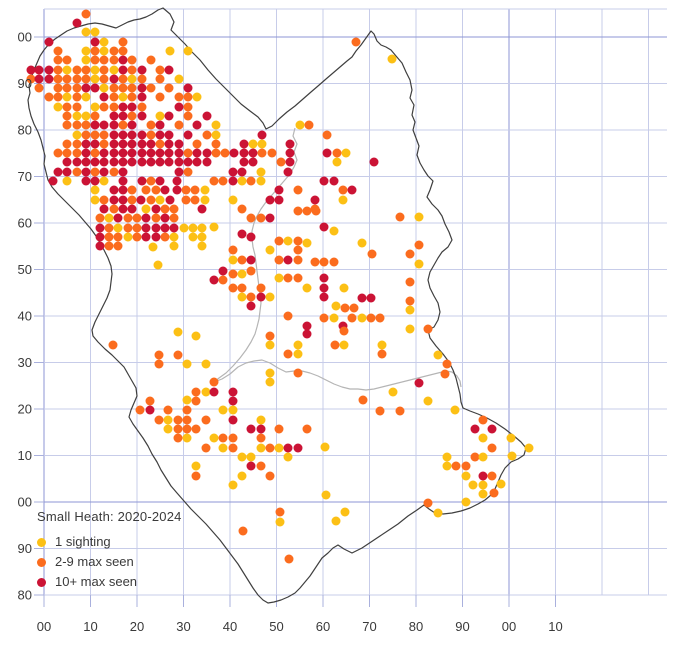  Describe the element at coordinates (276, 626) in the screenshot. I see `x-axis-label: 50` at that location.